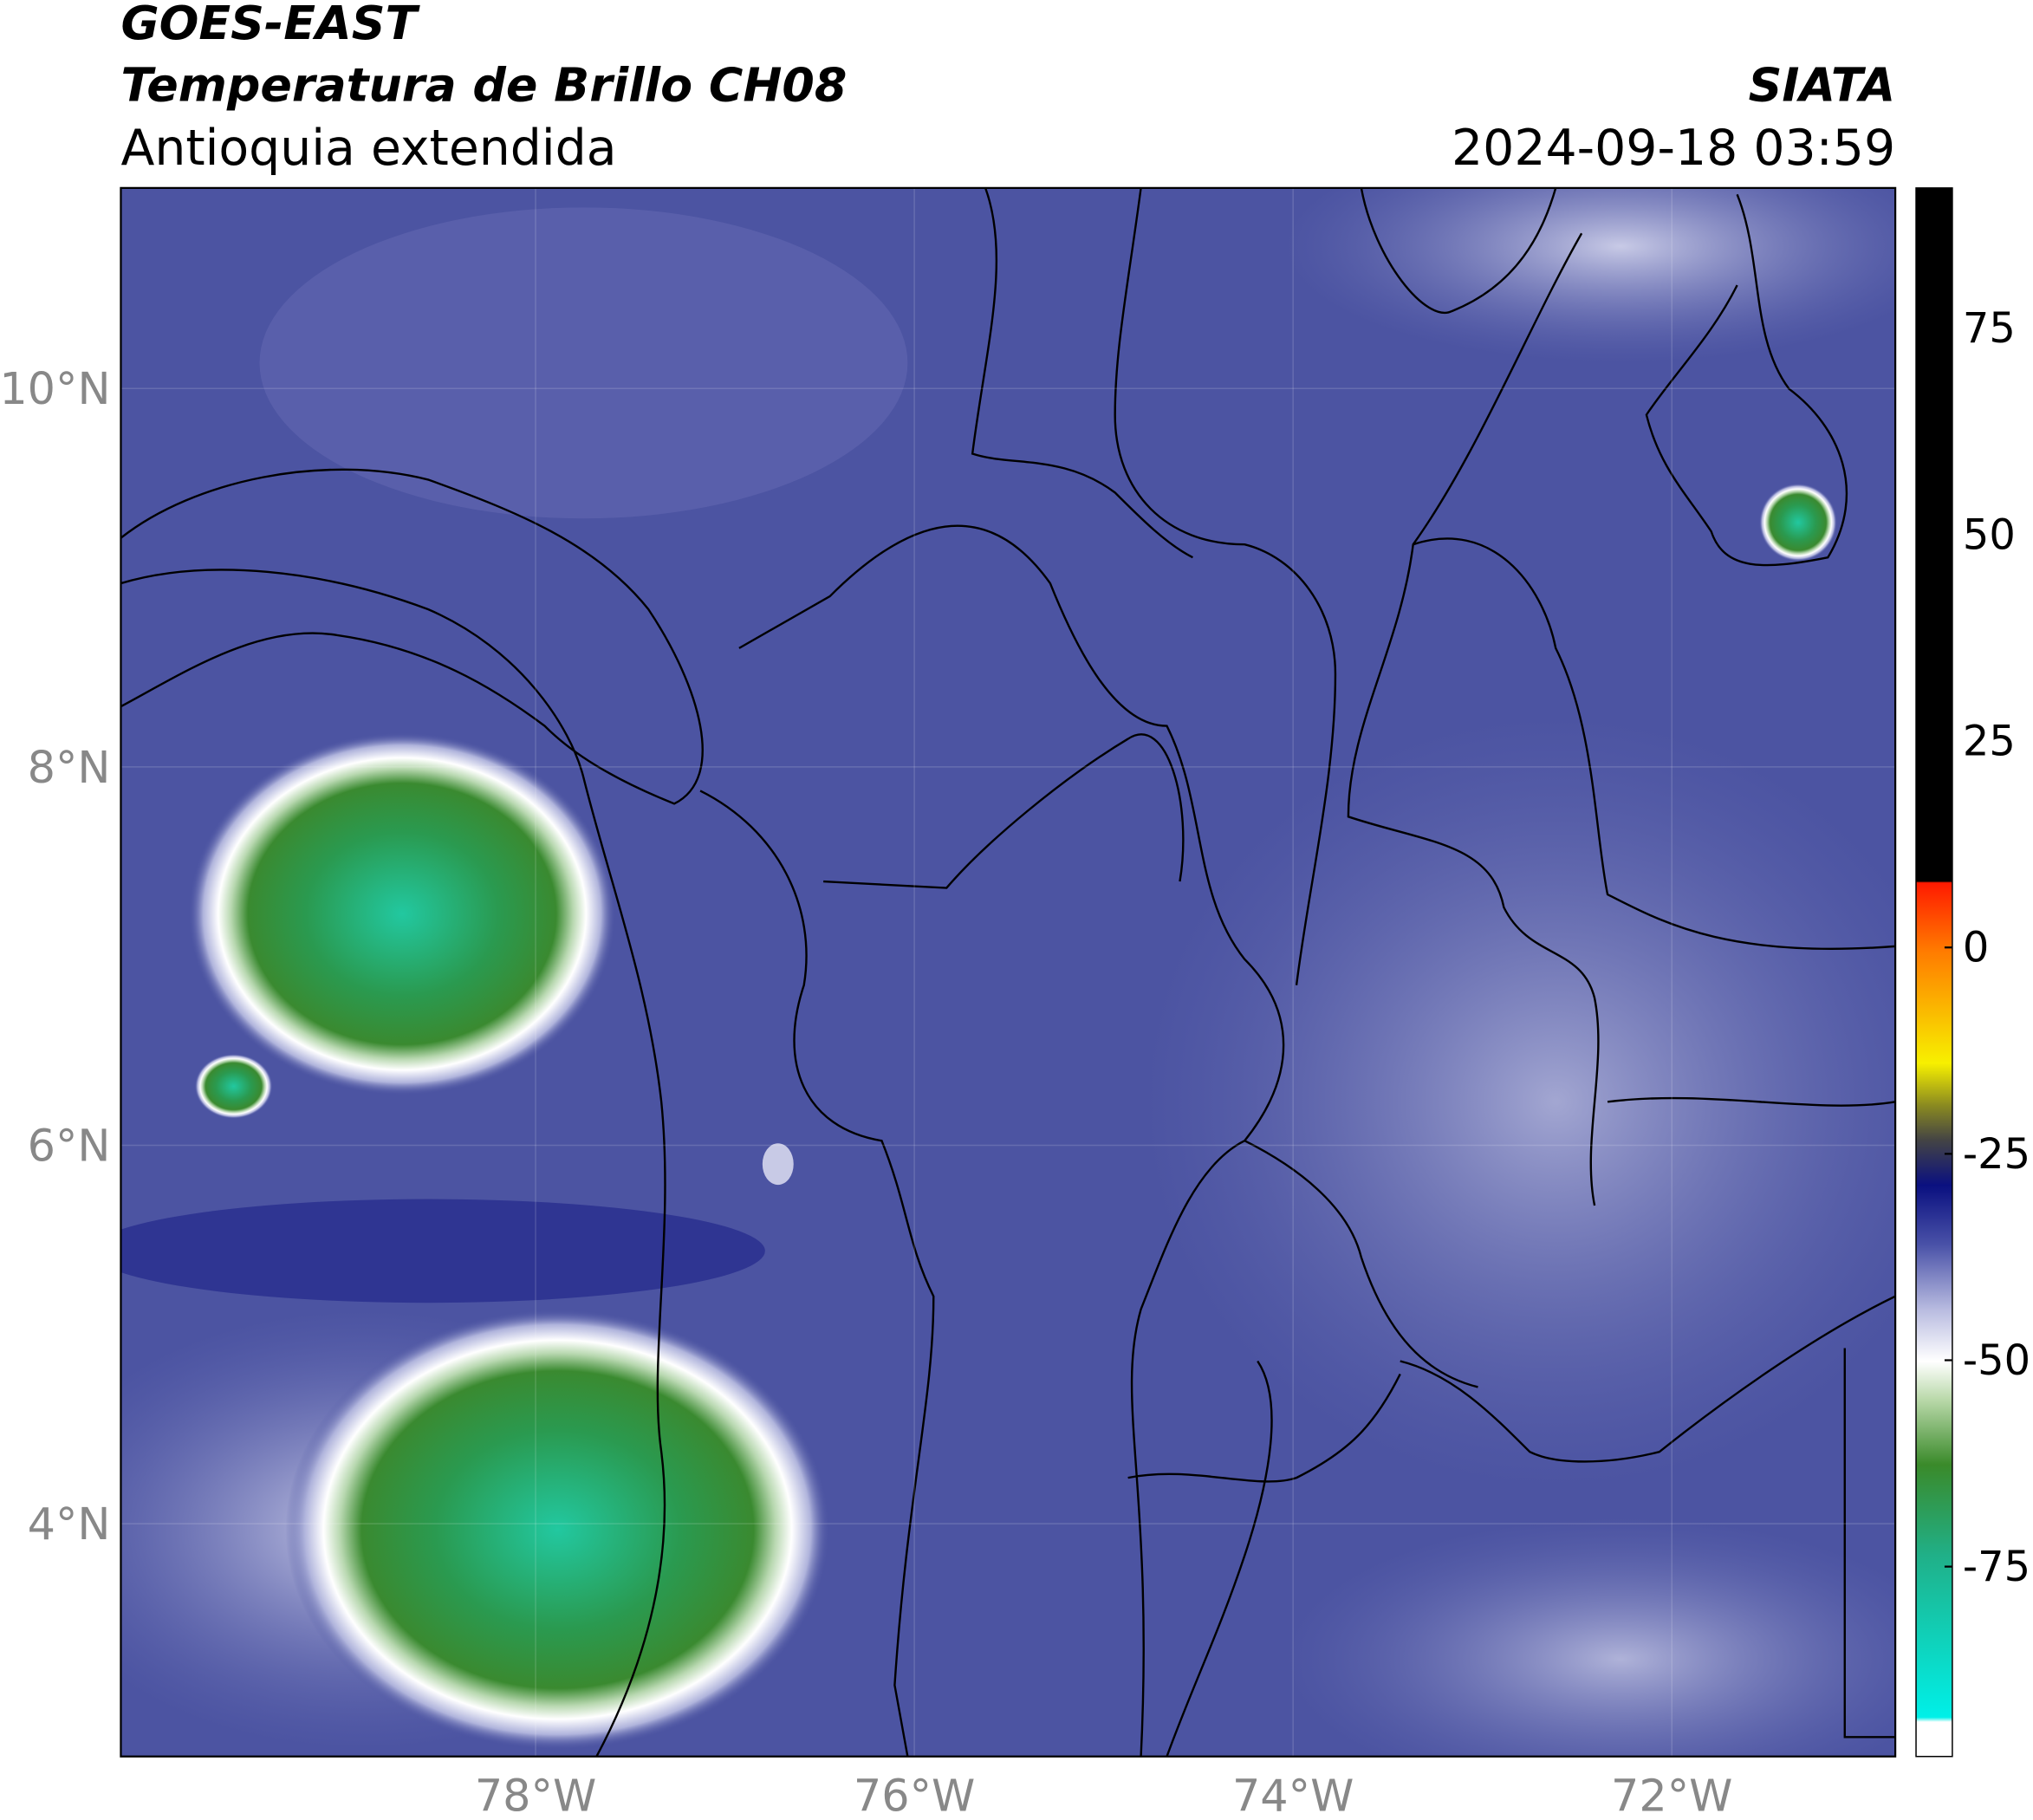 The width and height of the screenshot is (2033, 1820). What do you see at coordinates (535, 1795) in the screenshot?
I see `lon-label: 78°W` at bounding box center [535, 1795].